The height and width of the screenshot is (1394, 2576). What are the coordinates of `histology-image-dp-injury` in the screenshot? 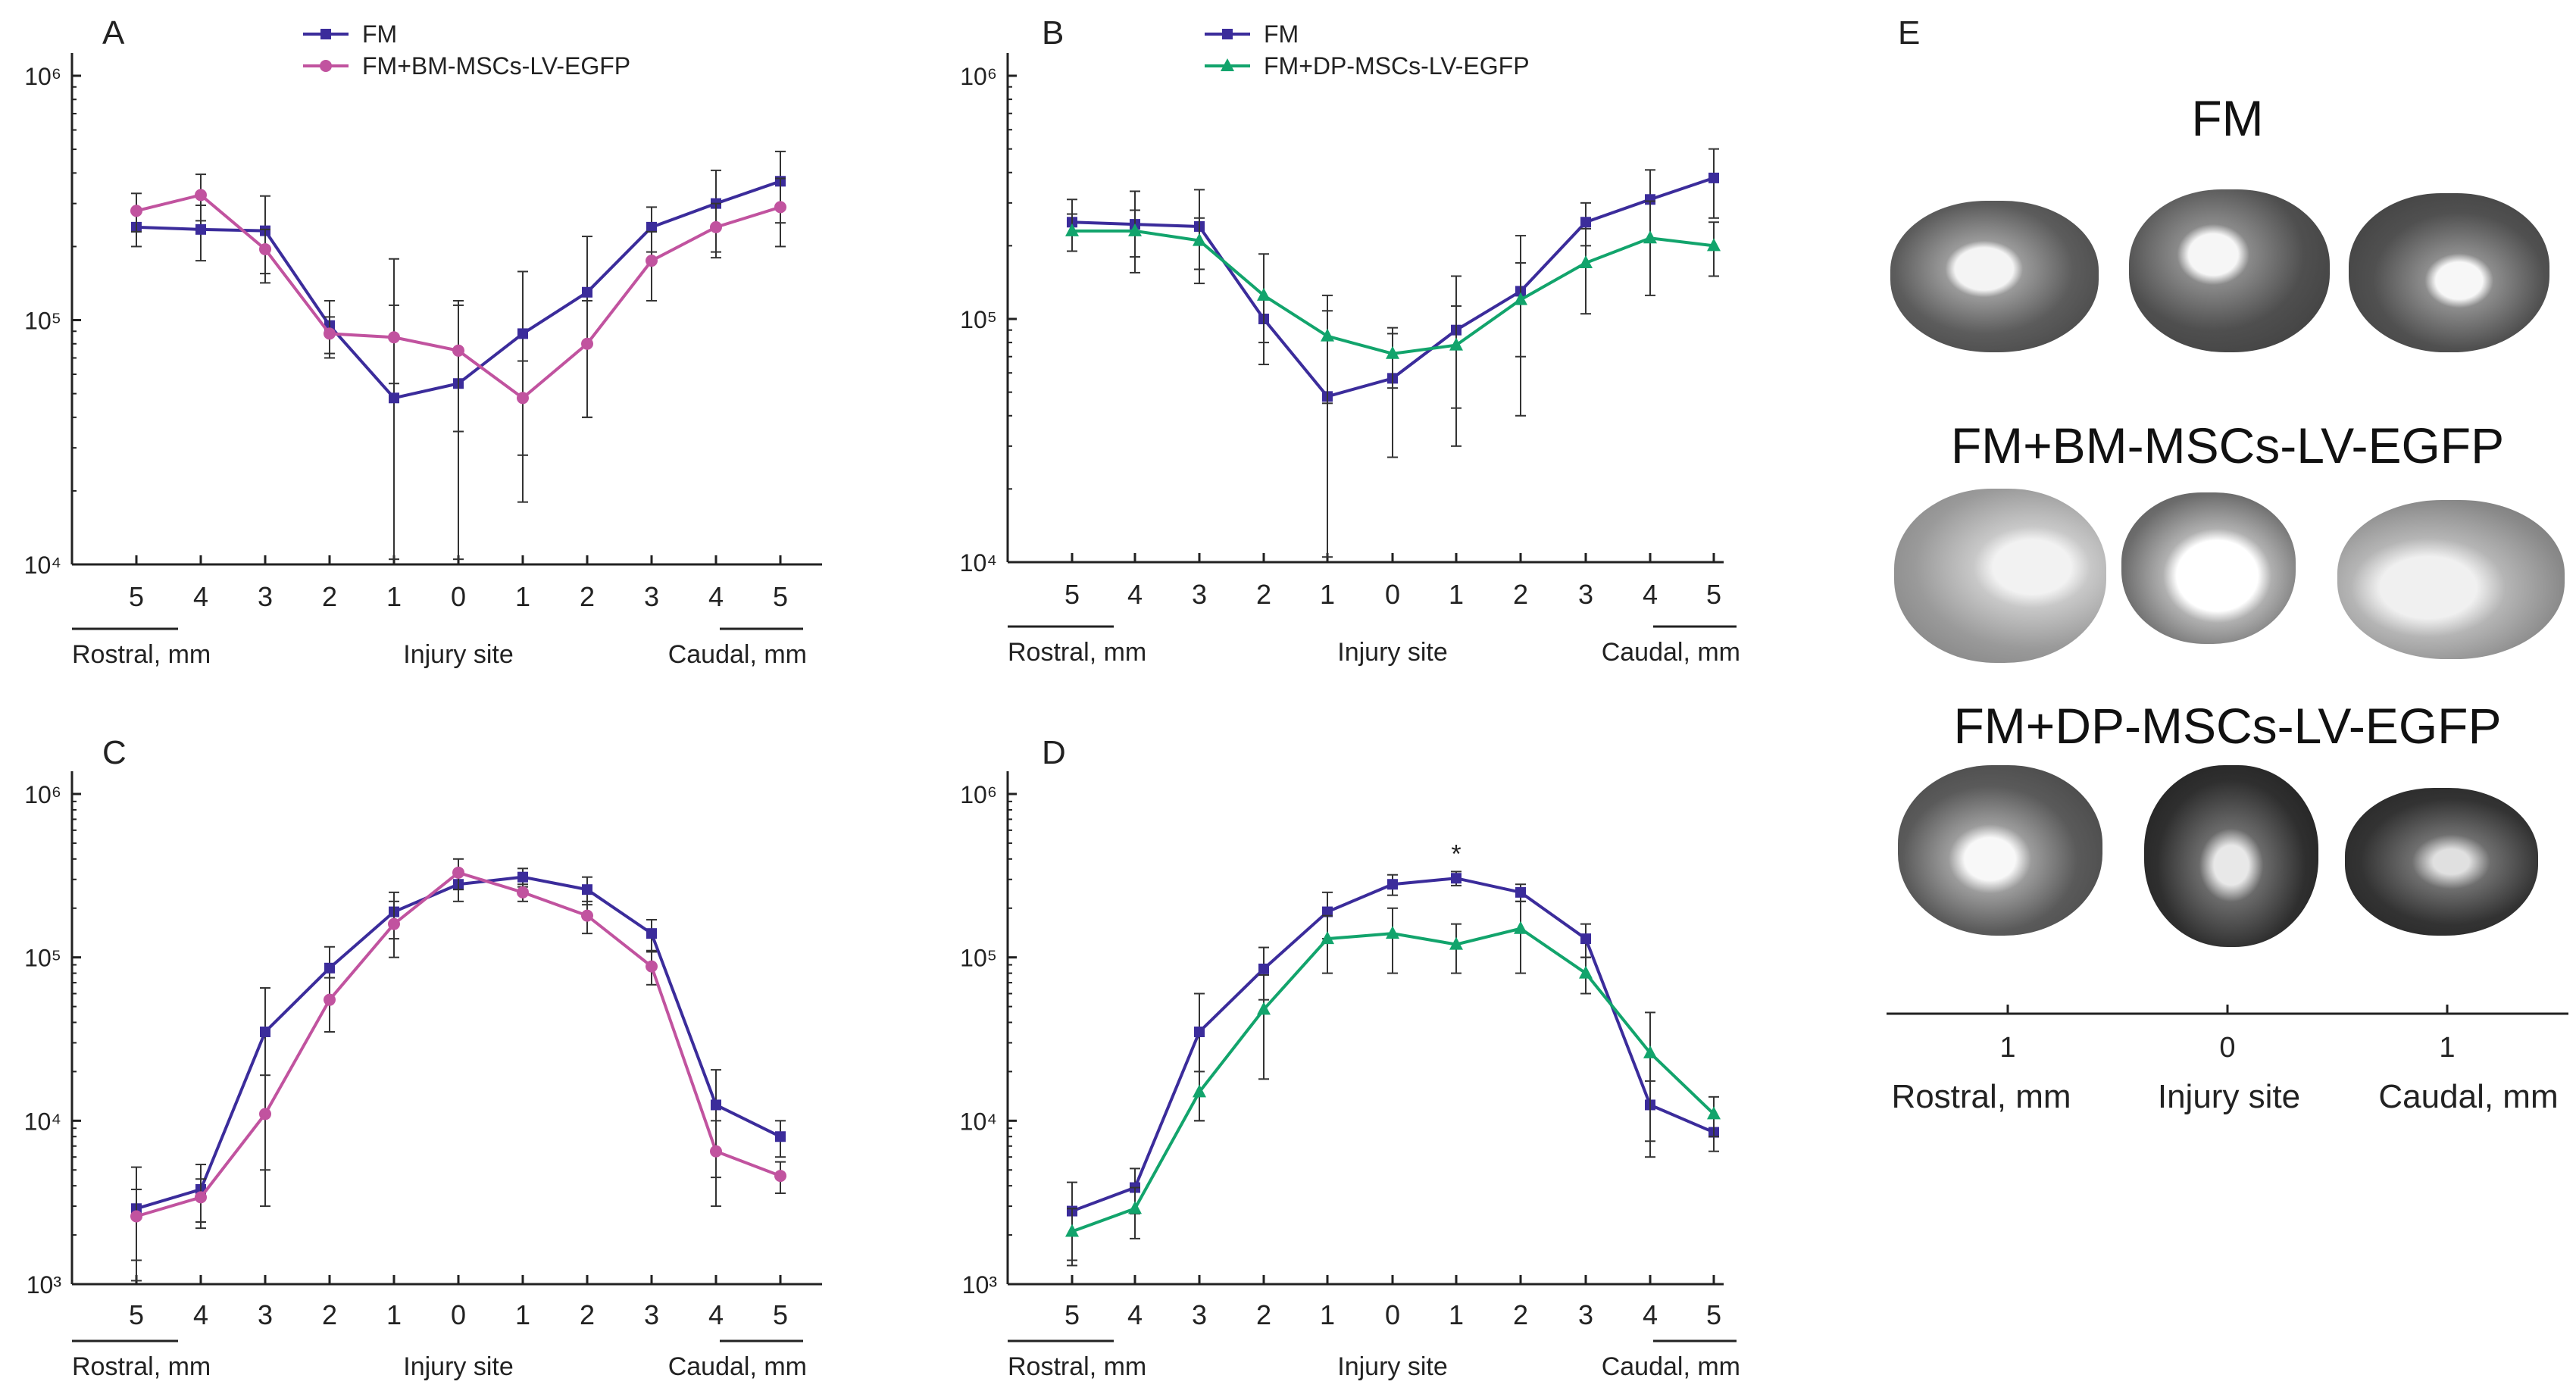 It's located at (2231, 856).